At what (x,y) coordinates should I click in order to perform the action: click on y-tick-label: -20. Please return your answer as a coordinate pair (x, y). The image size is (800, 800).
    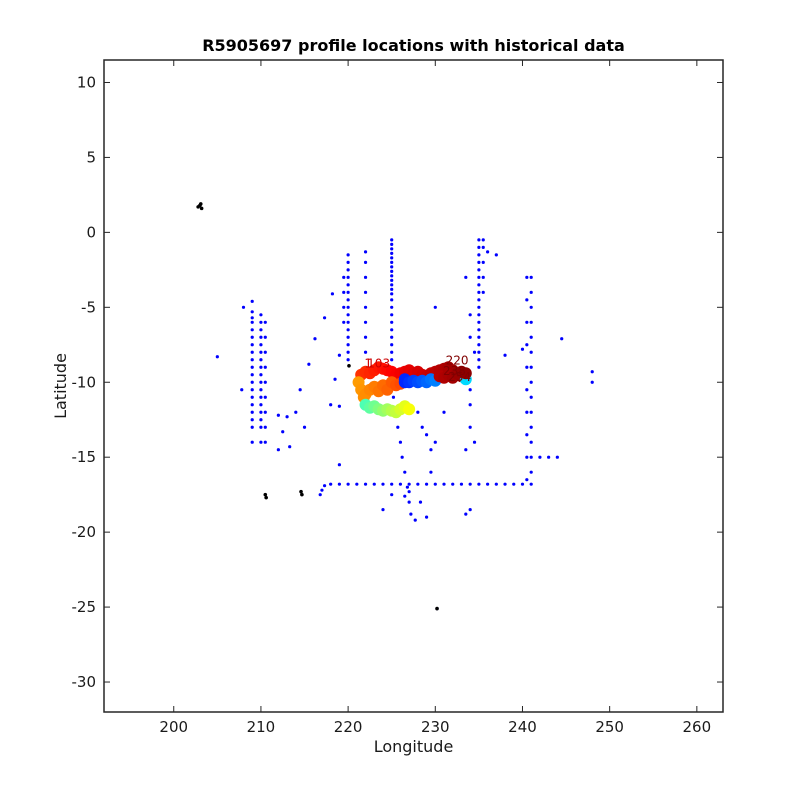
    Looking at the image, I should click on (84, 532).